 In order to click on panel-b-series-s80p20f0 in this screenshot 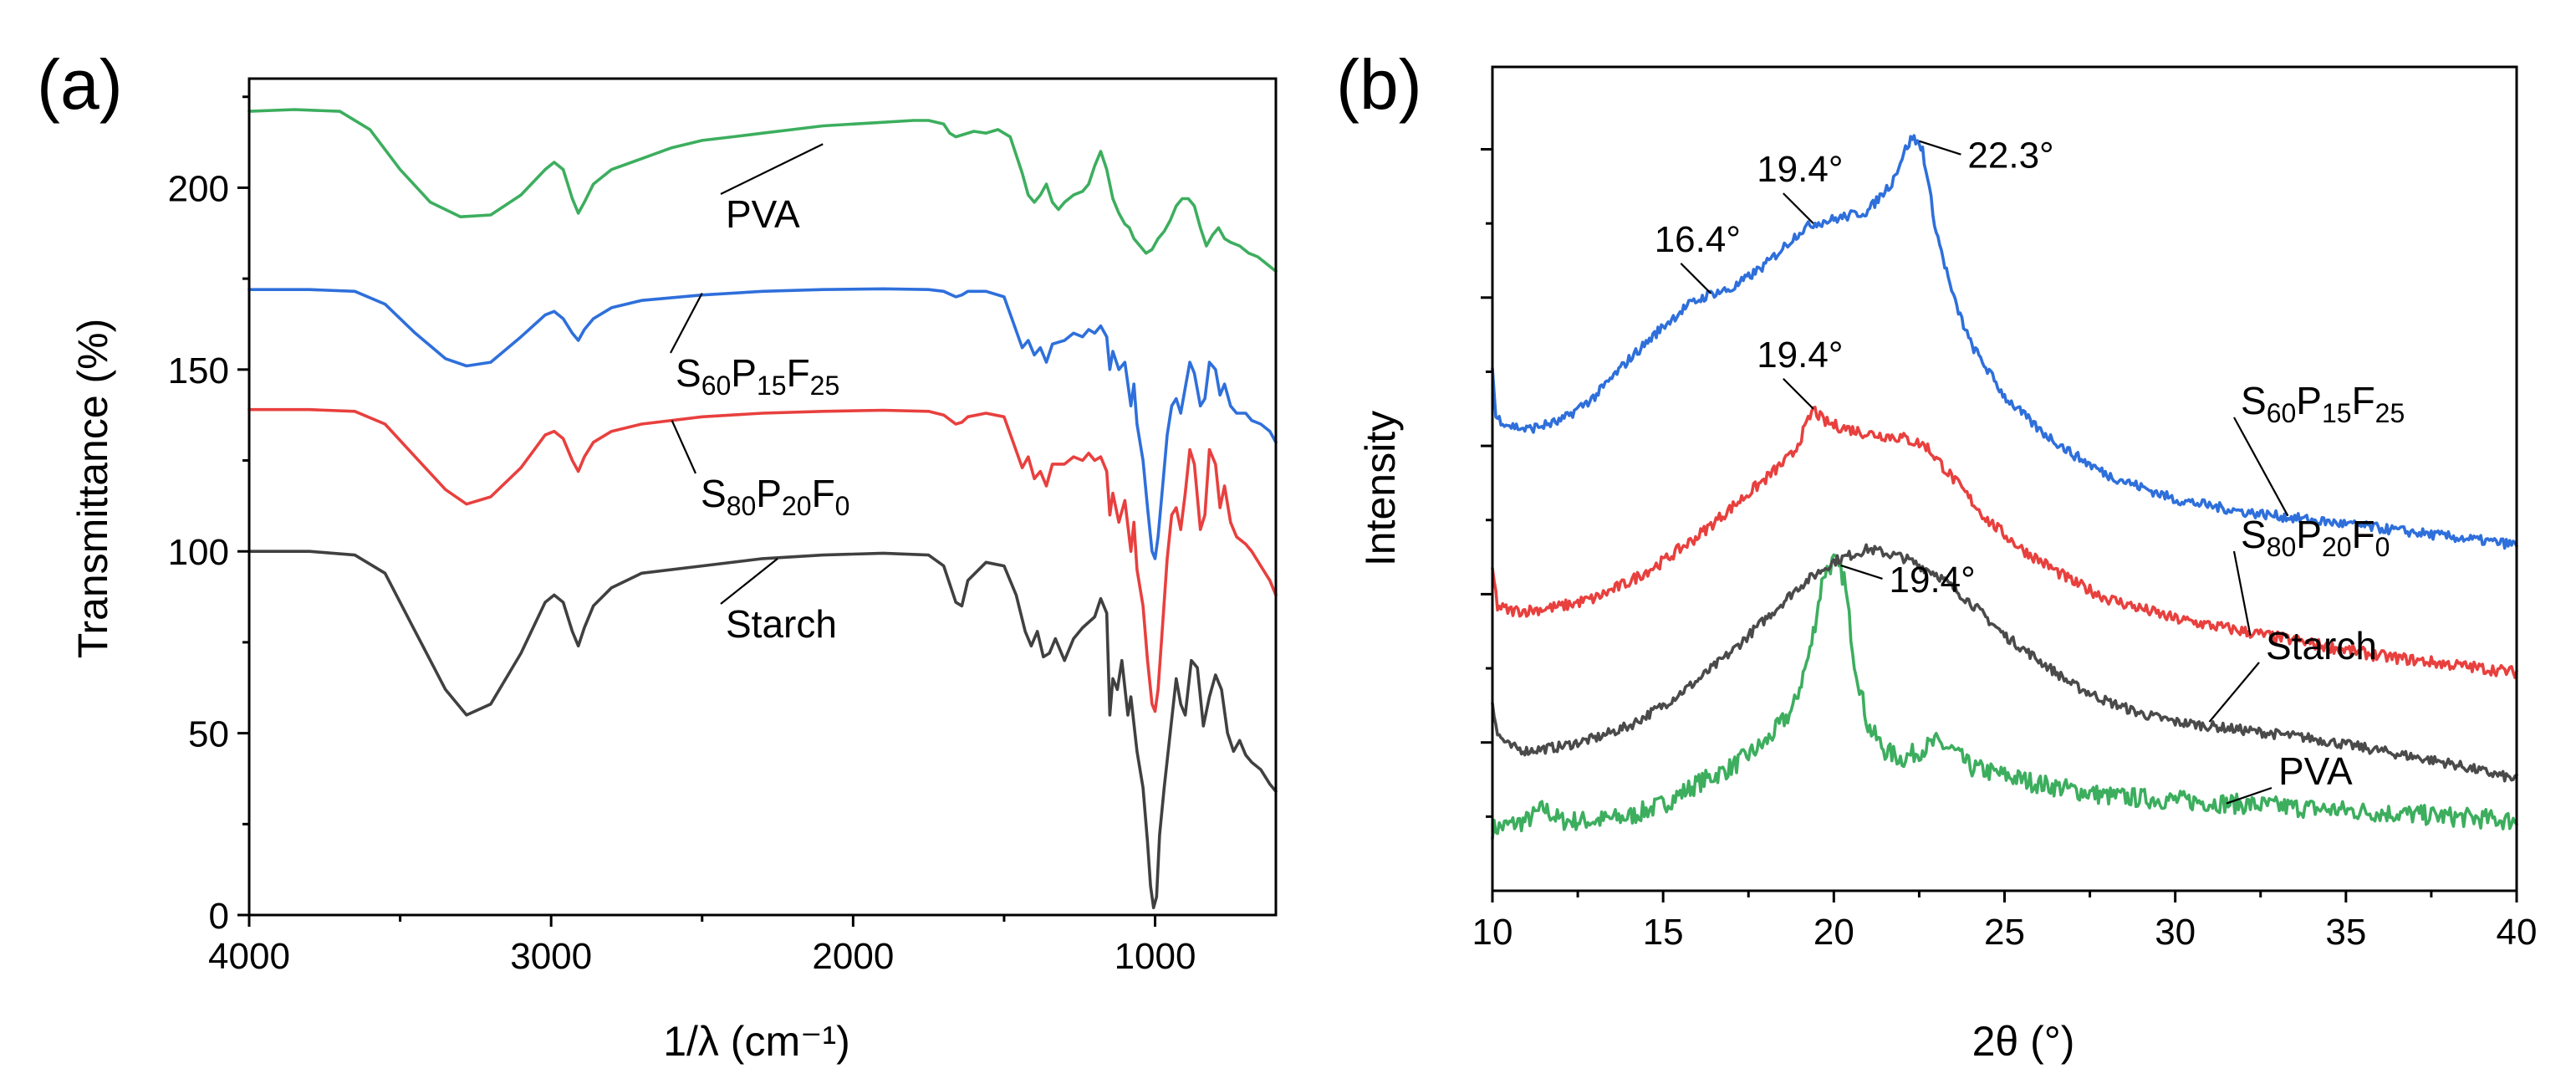, I will do `click(2005, 542)`.